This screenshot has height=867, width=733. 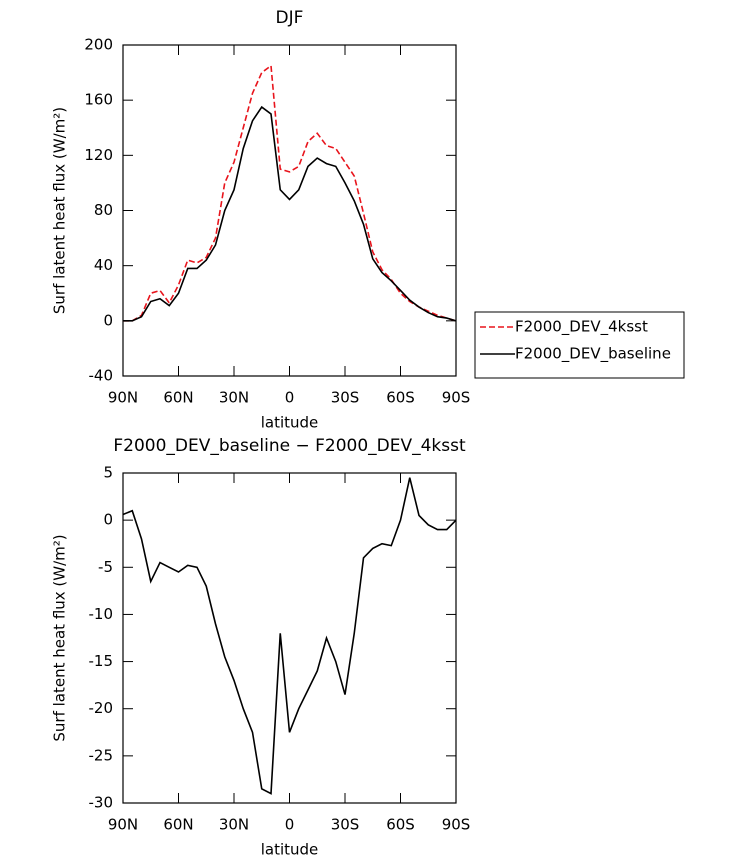 I want to click on y-tick-label: 80, so click(x=103, y=210).